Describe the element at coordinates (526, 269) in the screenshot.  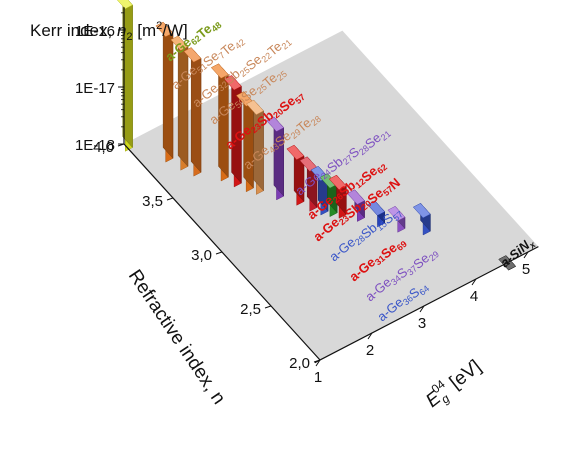
I see `x-tick-label: 5` at that location.